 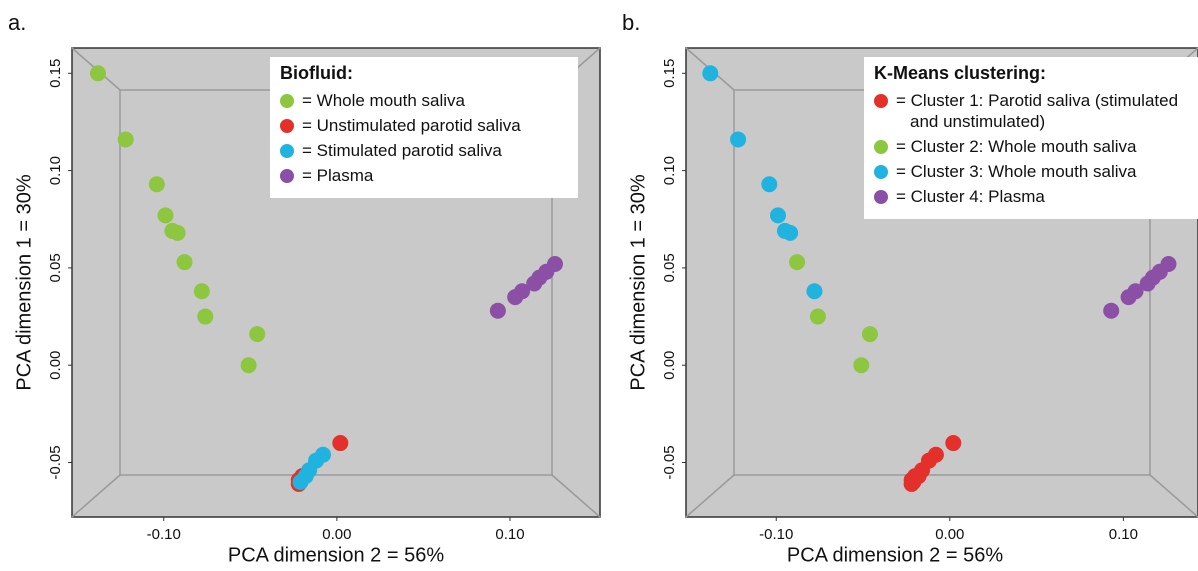 I want to click on legend-label: = Cluster 3: Whole mouth saliva, so click(x=1016, y=171).